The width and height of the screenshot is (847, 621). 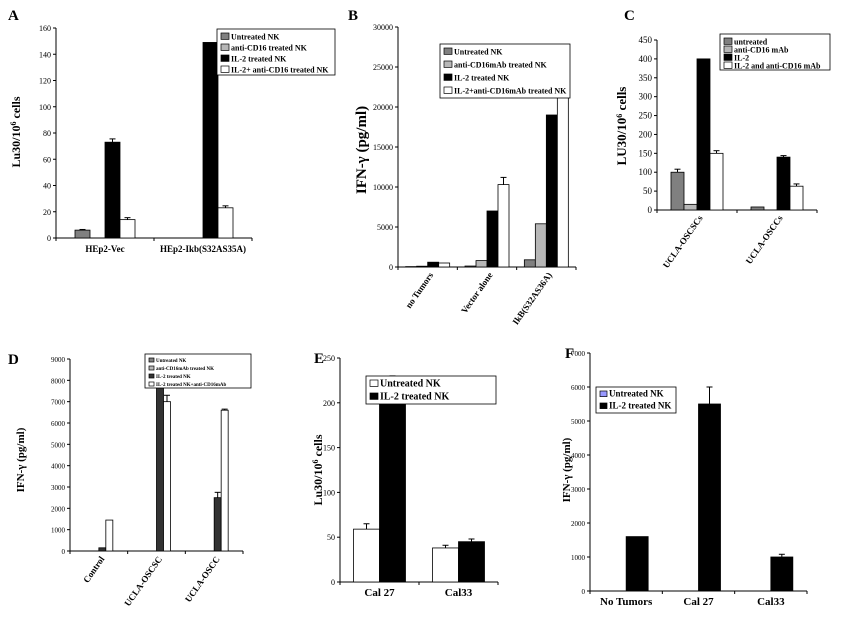 I want to click on panel-d-legend-label: anti-CD16mAb treated NK, so click(x=185, y=369).